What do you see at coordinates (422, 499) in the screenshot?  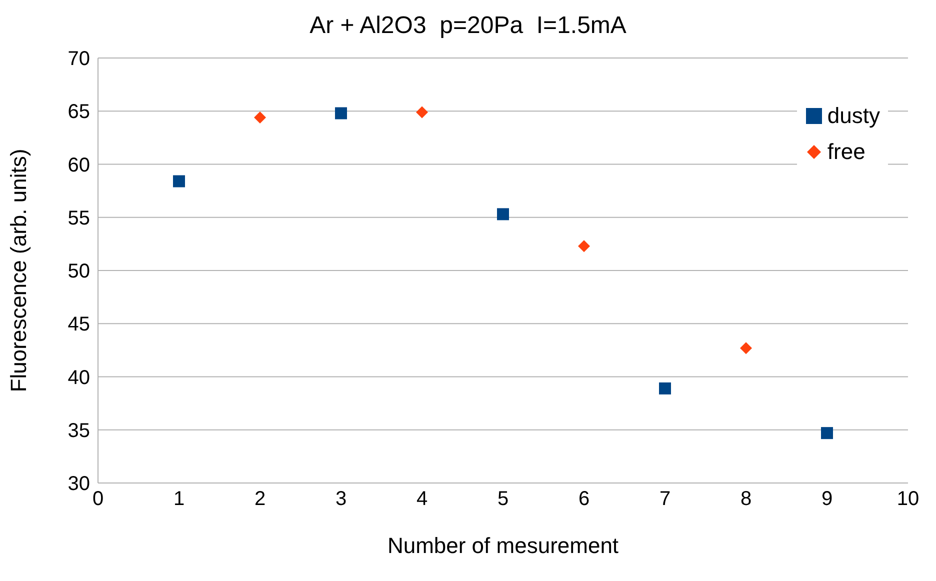 I see `x-tick-label: 4` at bounding box center [422, 499].